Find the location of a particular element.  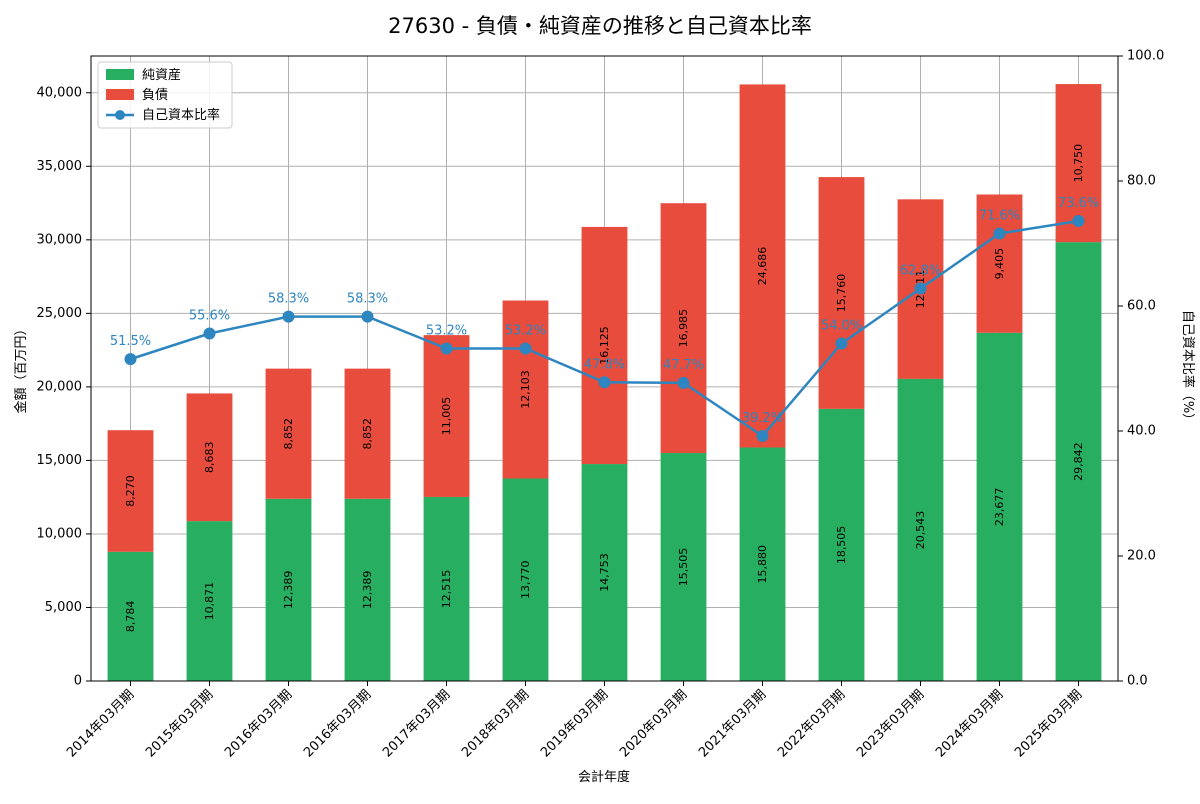

y2-tick-label: 40.0 is located at coordinates (1141, 431).